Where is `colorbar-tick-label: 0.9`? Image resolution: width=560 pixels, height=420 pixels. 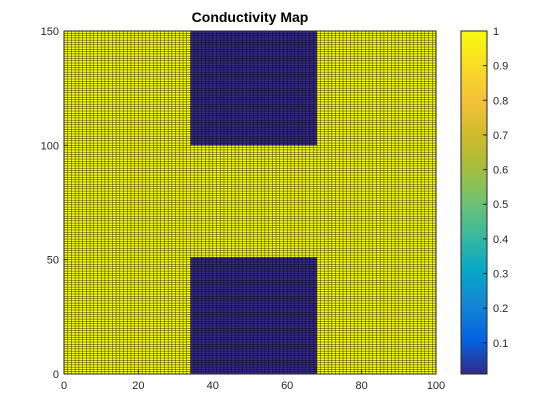
colorbar-tick-label: 0.9 is located at coordinates (500, 67).